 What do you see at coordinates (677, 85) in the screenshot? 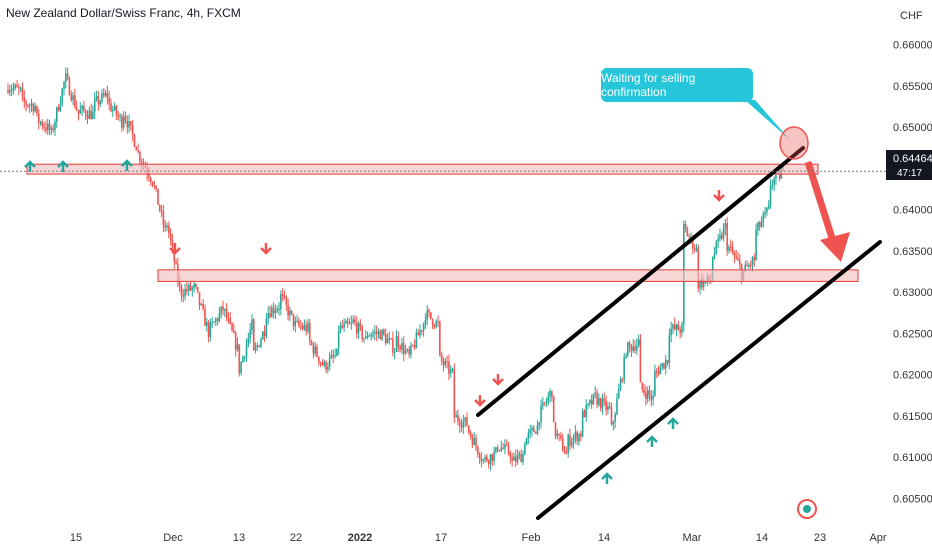
I see `annotation-callout: Waiting for selling confirmation` at bounding box center [677, 85].